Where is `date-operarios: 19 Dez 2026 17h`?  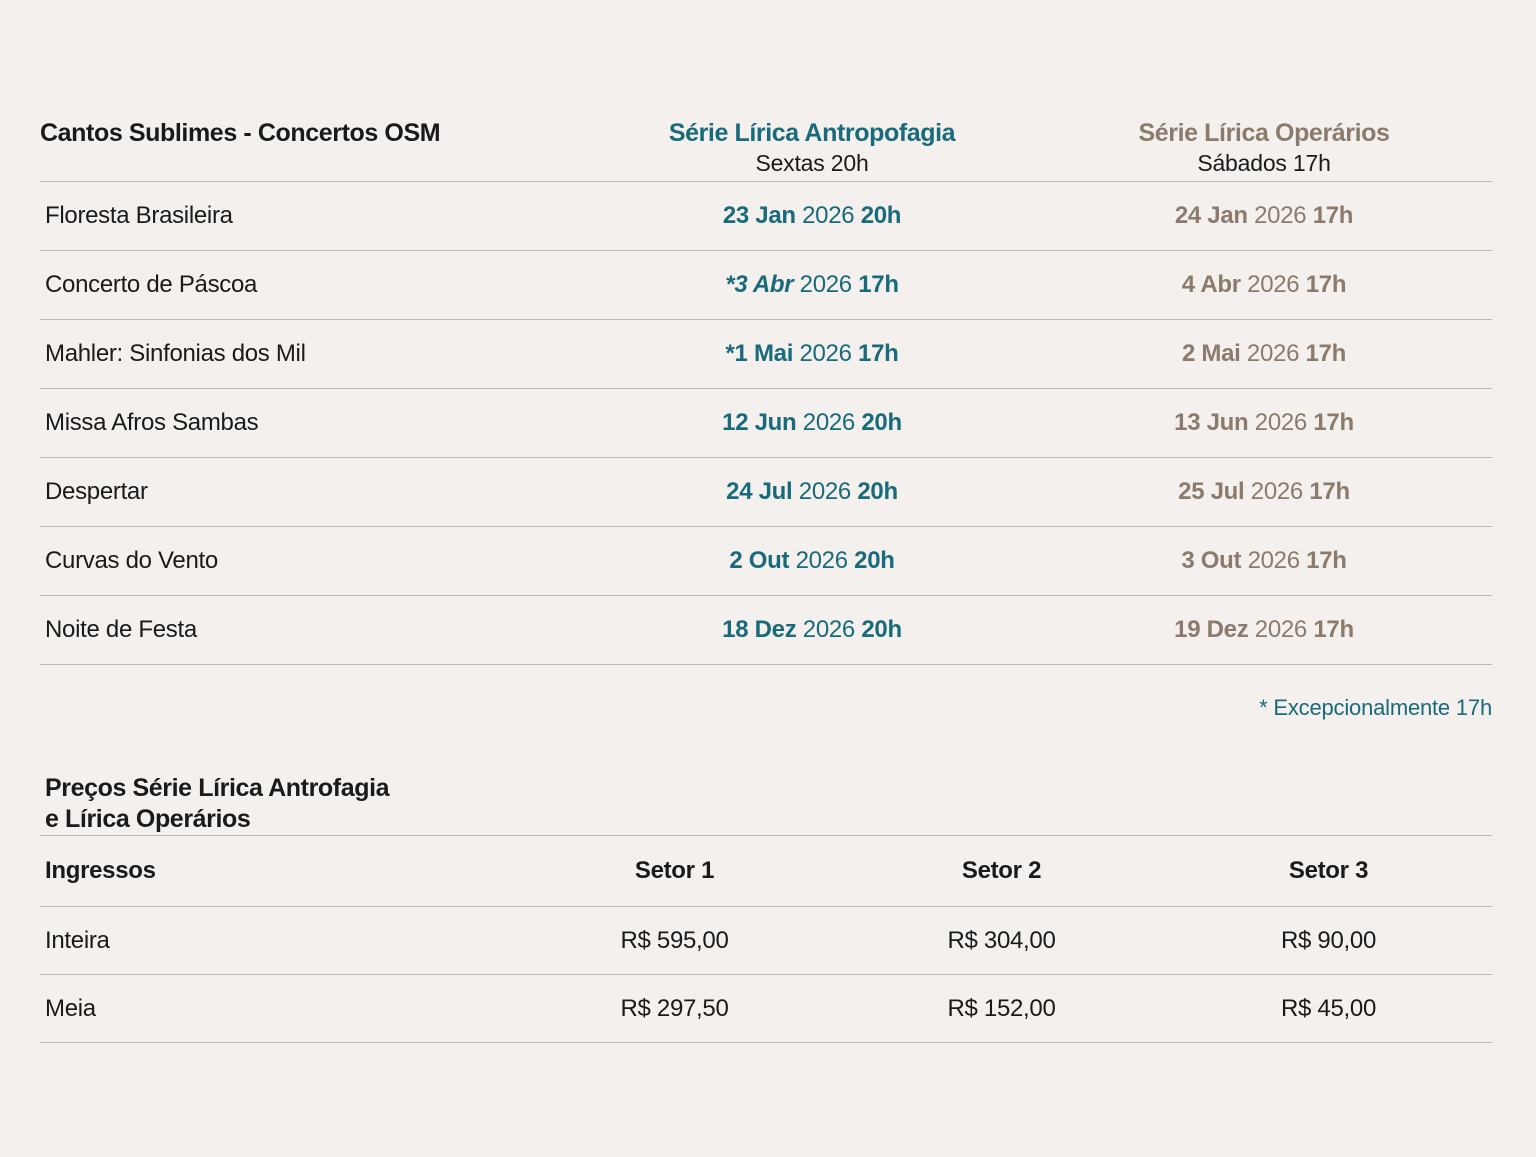
date-operarios: 19 Dez 2026 17h is located at coordinates (1264, 629).